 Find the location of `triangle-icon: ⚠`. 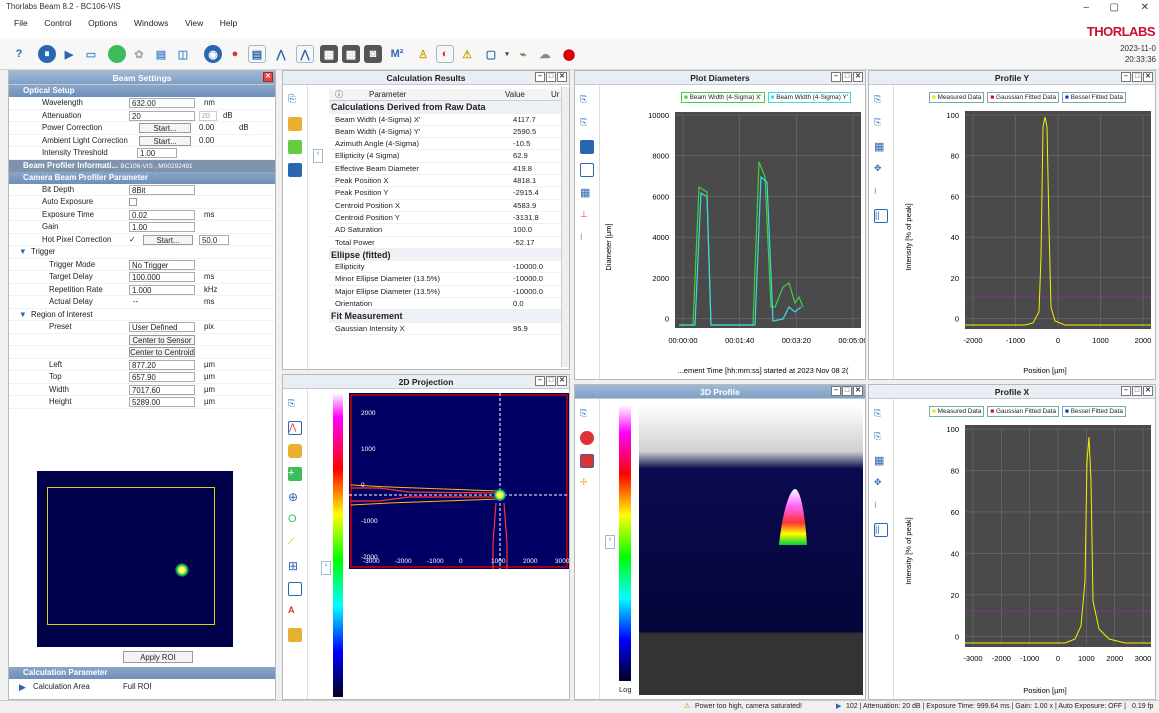

triangle-icon: ⚠ is located at coordinates (467, 54).